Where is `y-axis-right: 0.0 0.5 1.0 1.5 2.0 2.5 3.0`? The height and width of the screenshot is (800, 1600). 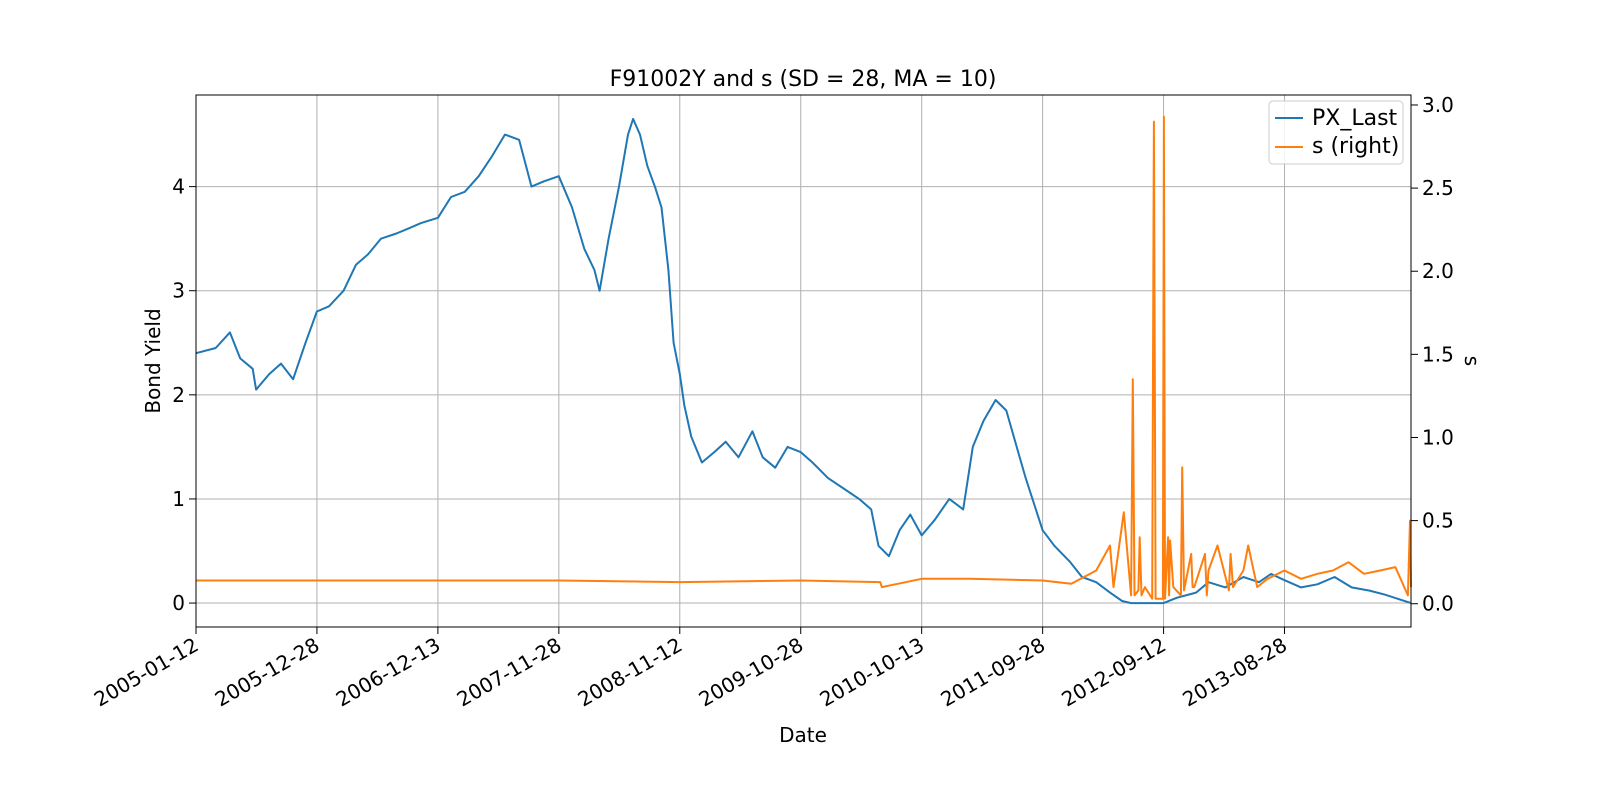 y-axis-right: 0.0 0.5 1.0 1.5 2.0 2.5 3.0 is located at coordinates (1432, 354).